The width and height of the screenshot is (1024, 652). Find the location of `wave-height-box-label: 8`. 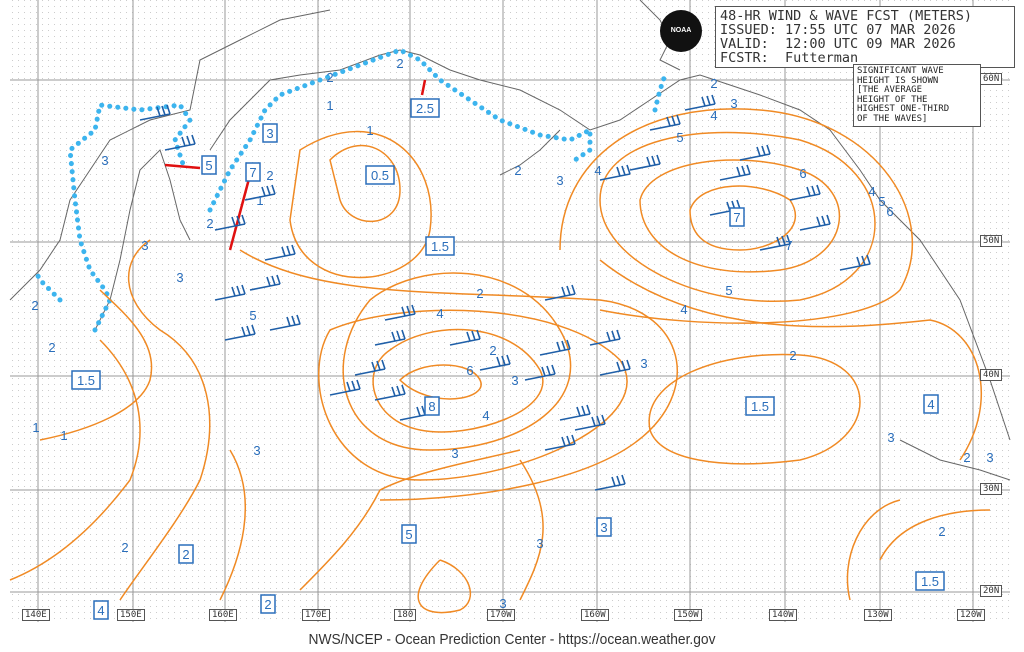

wave-height-box-label: 8 is located at coordinates (431, 406).